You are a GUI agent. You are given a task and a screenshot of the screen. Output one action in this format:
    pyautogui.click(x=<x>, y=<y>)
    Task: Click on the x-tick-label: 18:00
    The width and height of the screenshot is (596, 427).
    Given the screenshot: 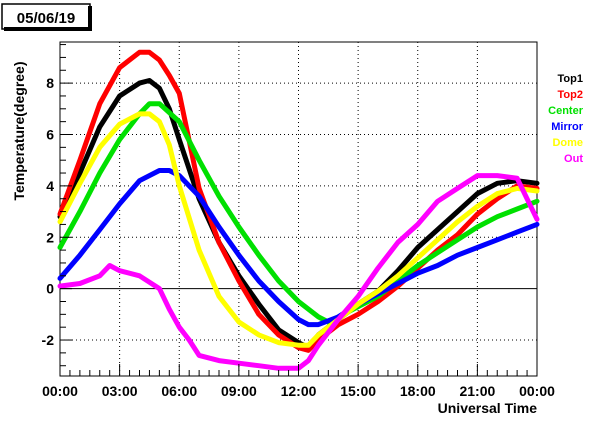 What is the action you would take?
    pyautogui.click(x=418, y=391)
    